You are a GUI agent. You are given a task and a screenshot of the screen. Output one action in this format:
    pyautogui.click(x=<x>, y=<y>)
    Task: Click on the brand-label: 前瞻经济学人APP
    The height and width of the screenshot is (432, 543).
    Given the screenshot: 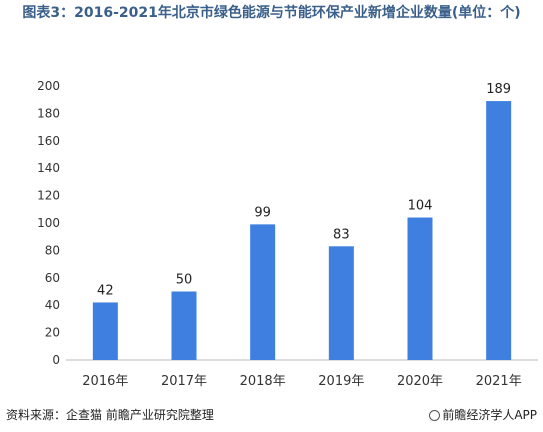 What is the action you would take?
    pyautogui.click(x=483, y=414)
    